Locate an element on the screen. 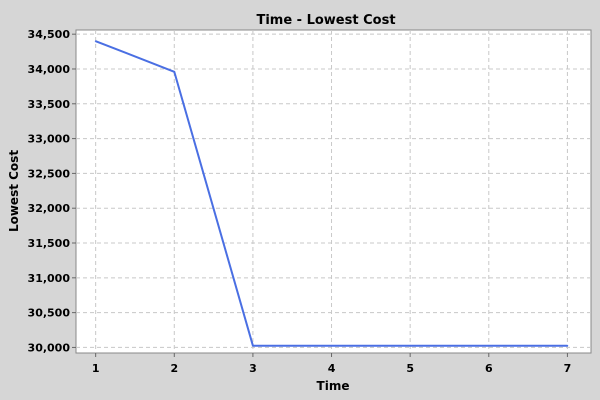 The height and width of the screenshot is (400, 600). y-tick-label: 31,500 is located at coordinates (49, 243).